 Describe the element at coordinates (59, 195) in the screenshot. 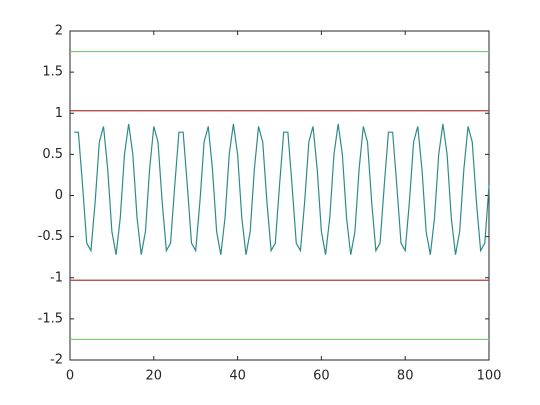

I see `y-tick-label: 0` at that location.